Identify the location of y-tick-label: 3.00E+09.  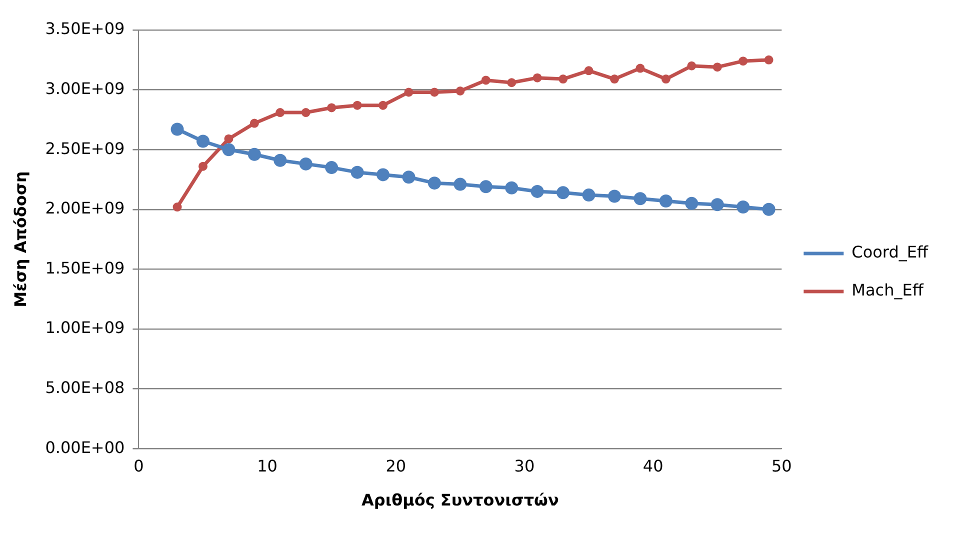
(85, 88).